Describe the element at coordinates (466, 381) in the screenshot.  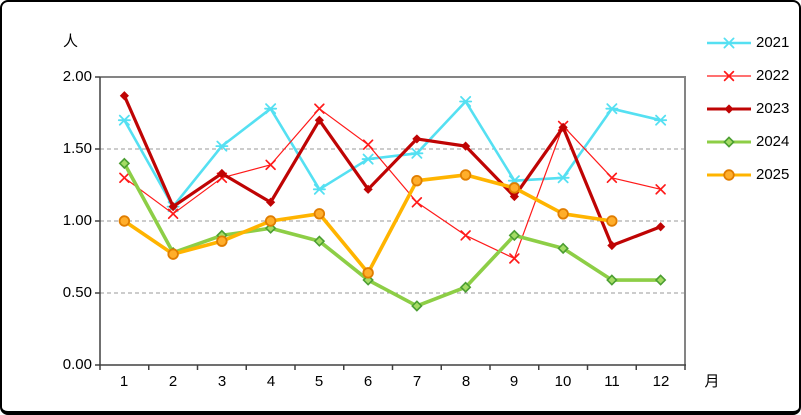
I see `x-tick-label: 8` at that location.